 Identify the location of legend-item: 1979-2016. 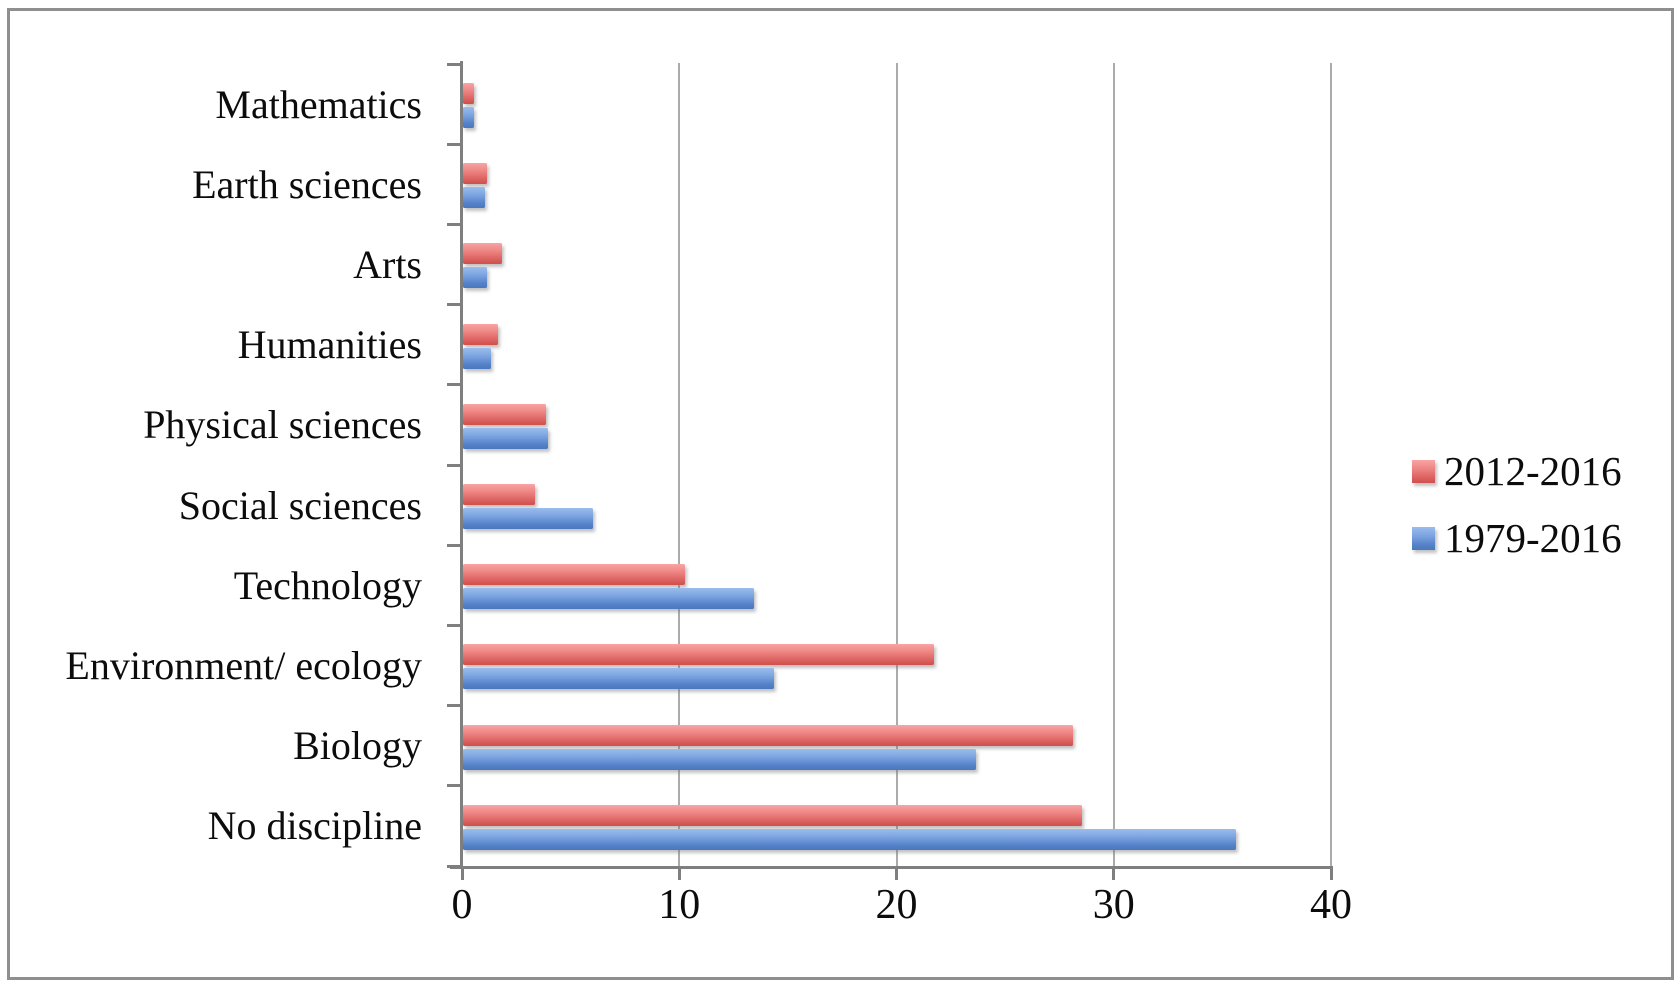
(1517, 538).